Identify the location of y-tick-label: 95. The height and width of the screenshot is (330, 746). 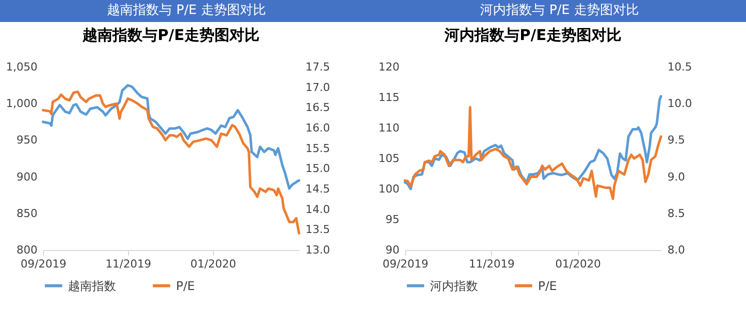
(393, 219).